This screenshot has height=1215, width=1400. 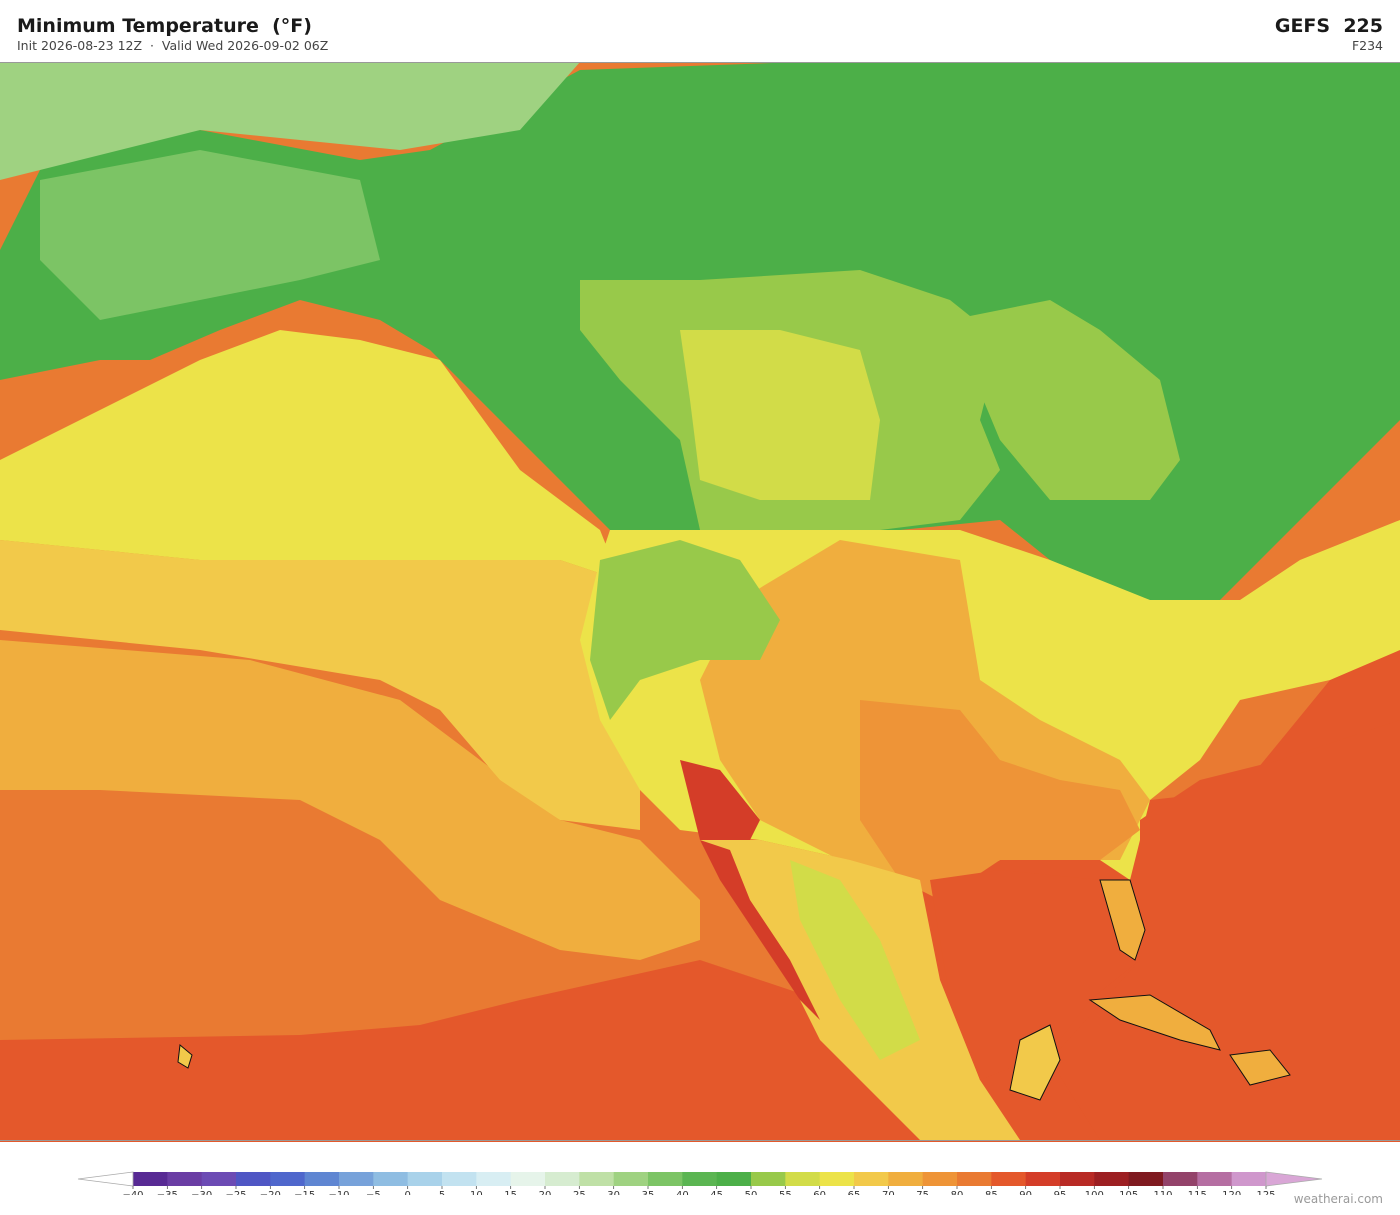 I want to click on colorbar-tick-label: 70, so click(x=888, y=1192).